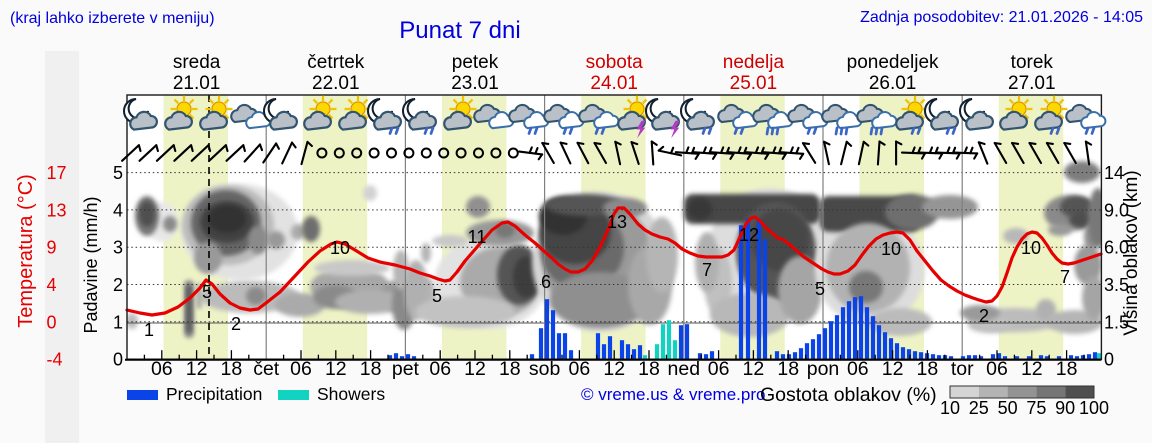 The width and height of the screenshot is (1152, 443). What do you see at coordinates (52, 248) in the screenshot?
I see `svg-text: 9` at bounding box center [52, 248].